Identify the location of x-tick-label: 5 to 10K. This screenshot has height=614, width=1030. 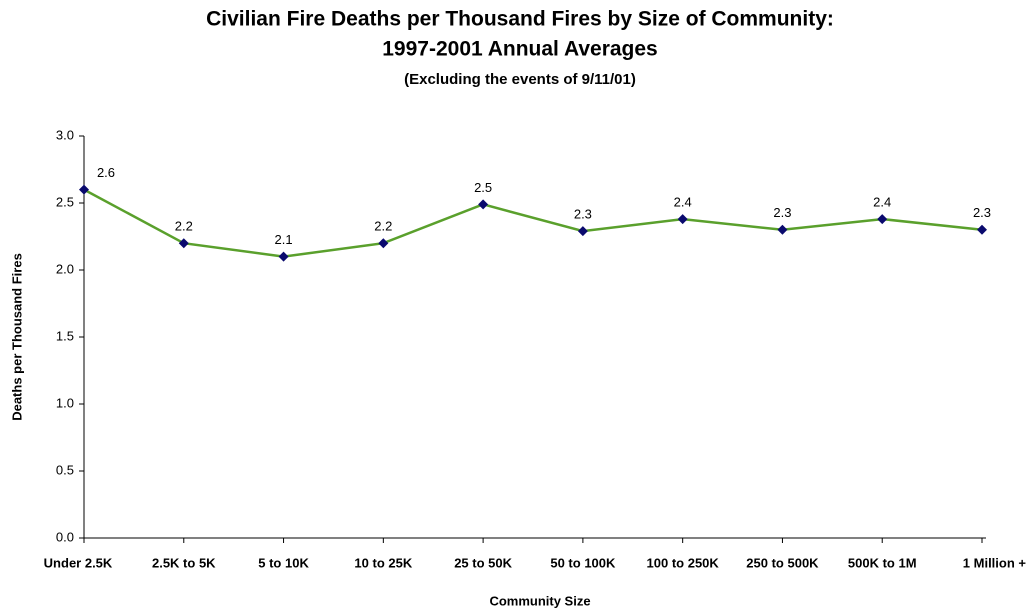
(283, 562).